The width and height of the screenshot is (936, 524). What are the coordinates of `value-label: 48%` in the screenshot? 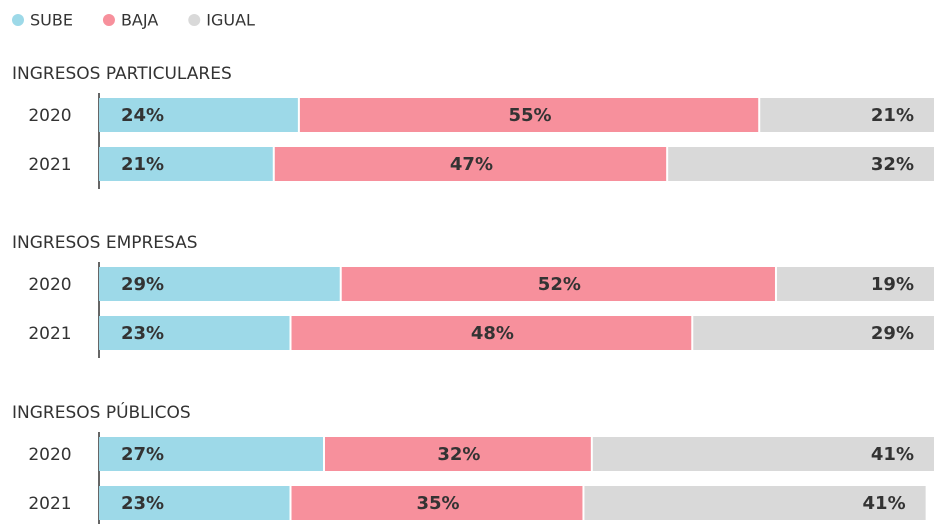 It's located at (492, 333).